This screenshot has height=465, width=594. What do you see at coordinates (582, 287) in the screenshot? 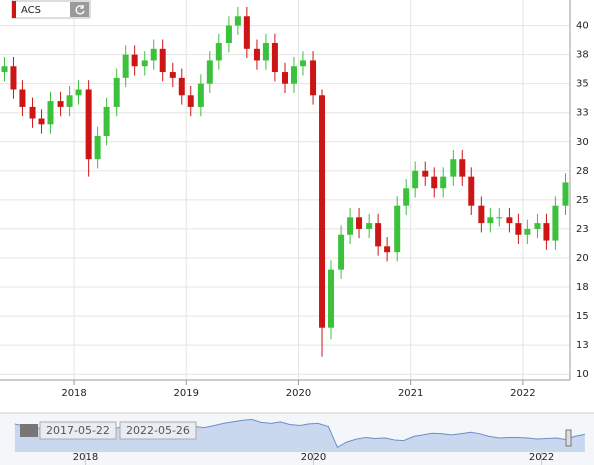
I see `y-tick-label: 18` at bounding box center [582, 287].